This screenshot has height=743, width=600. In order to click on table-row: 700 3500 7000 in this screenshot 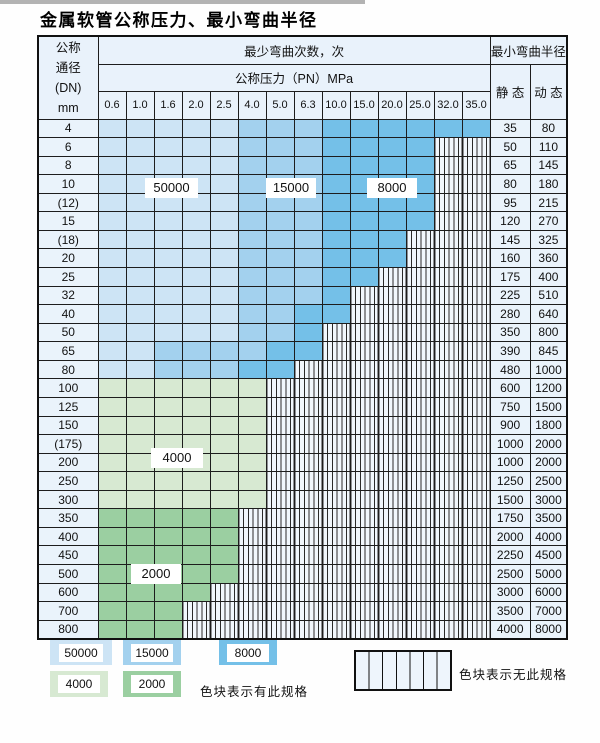, I will do `click(302, 611)`.